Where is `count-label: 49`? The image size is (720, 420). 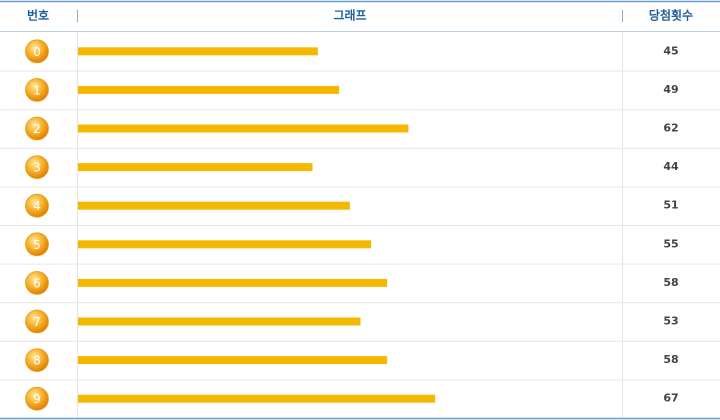 count-label: 49 is located at coordinates (670, 89).